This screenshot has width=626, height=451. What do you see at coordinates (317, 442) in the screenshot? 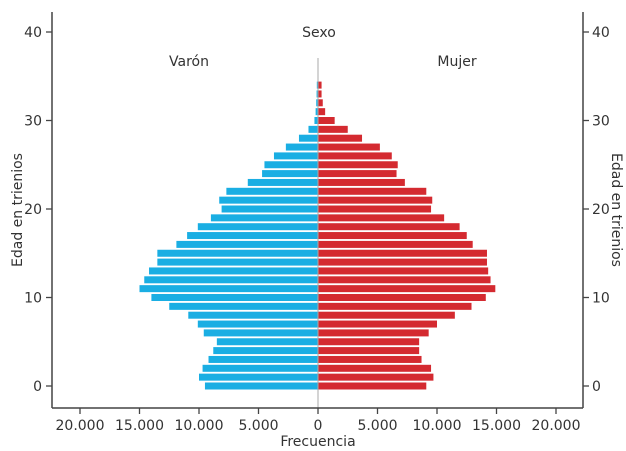
I see `x-axis-label: Frecuencia` at bounding box center [317, 442].